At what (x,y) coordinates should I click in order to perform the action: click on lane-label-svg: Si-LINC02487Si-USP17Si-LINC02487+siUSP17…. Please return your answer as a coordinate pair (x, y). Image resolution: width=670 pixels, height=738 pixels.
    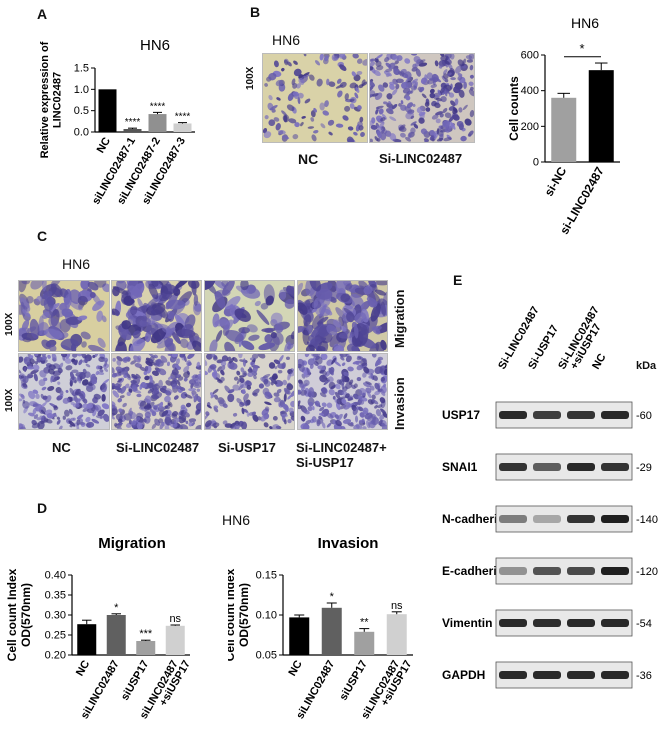
    Looking at the image, I should click on (552, 338).